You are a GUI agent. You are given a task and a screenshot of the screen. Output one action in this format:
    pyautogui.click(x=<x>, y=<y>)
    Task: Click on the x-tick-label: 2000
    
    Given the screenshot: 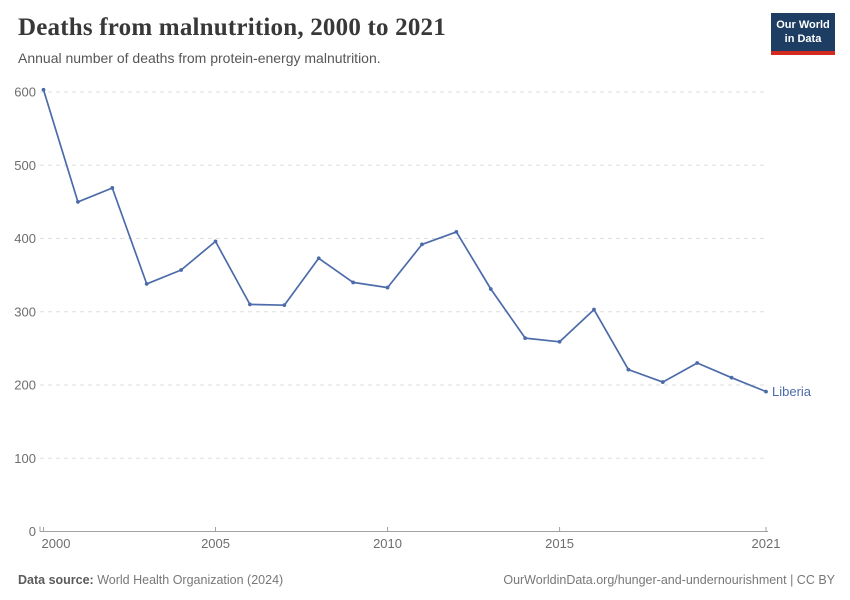 What is the action you would take?
    pyautogui.click(x=56, y=543)
    